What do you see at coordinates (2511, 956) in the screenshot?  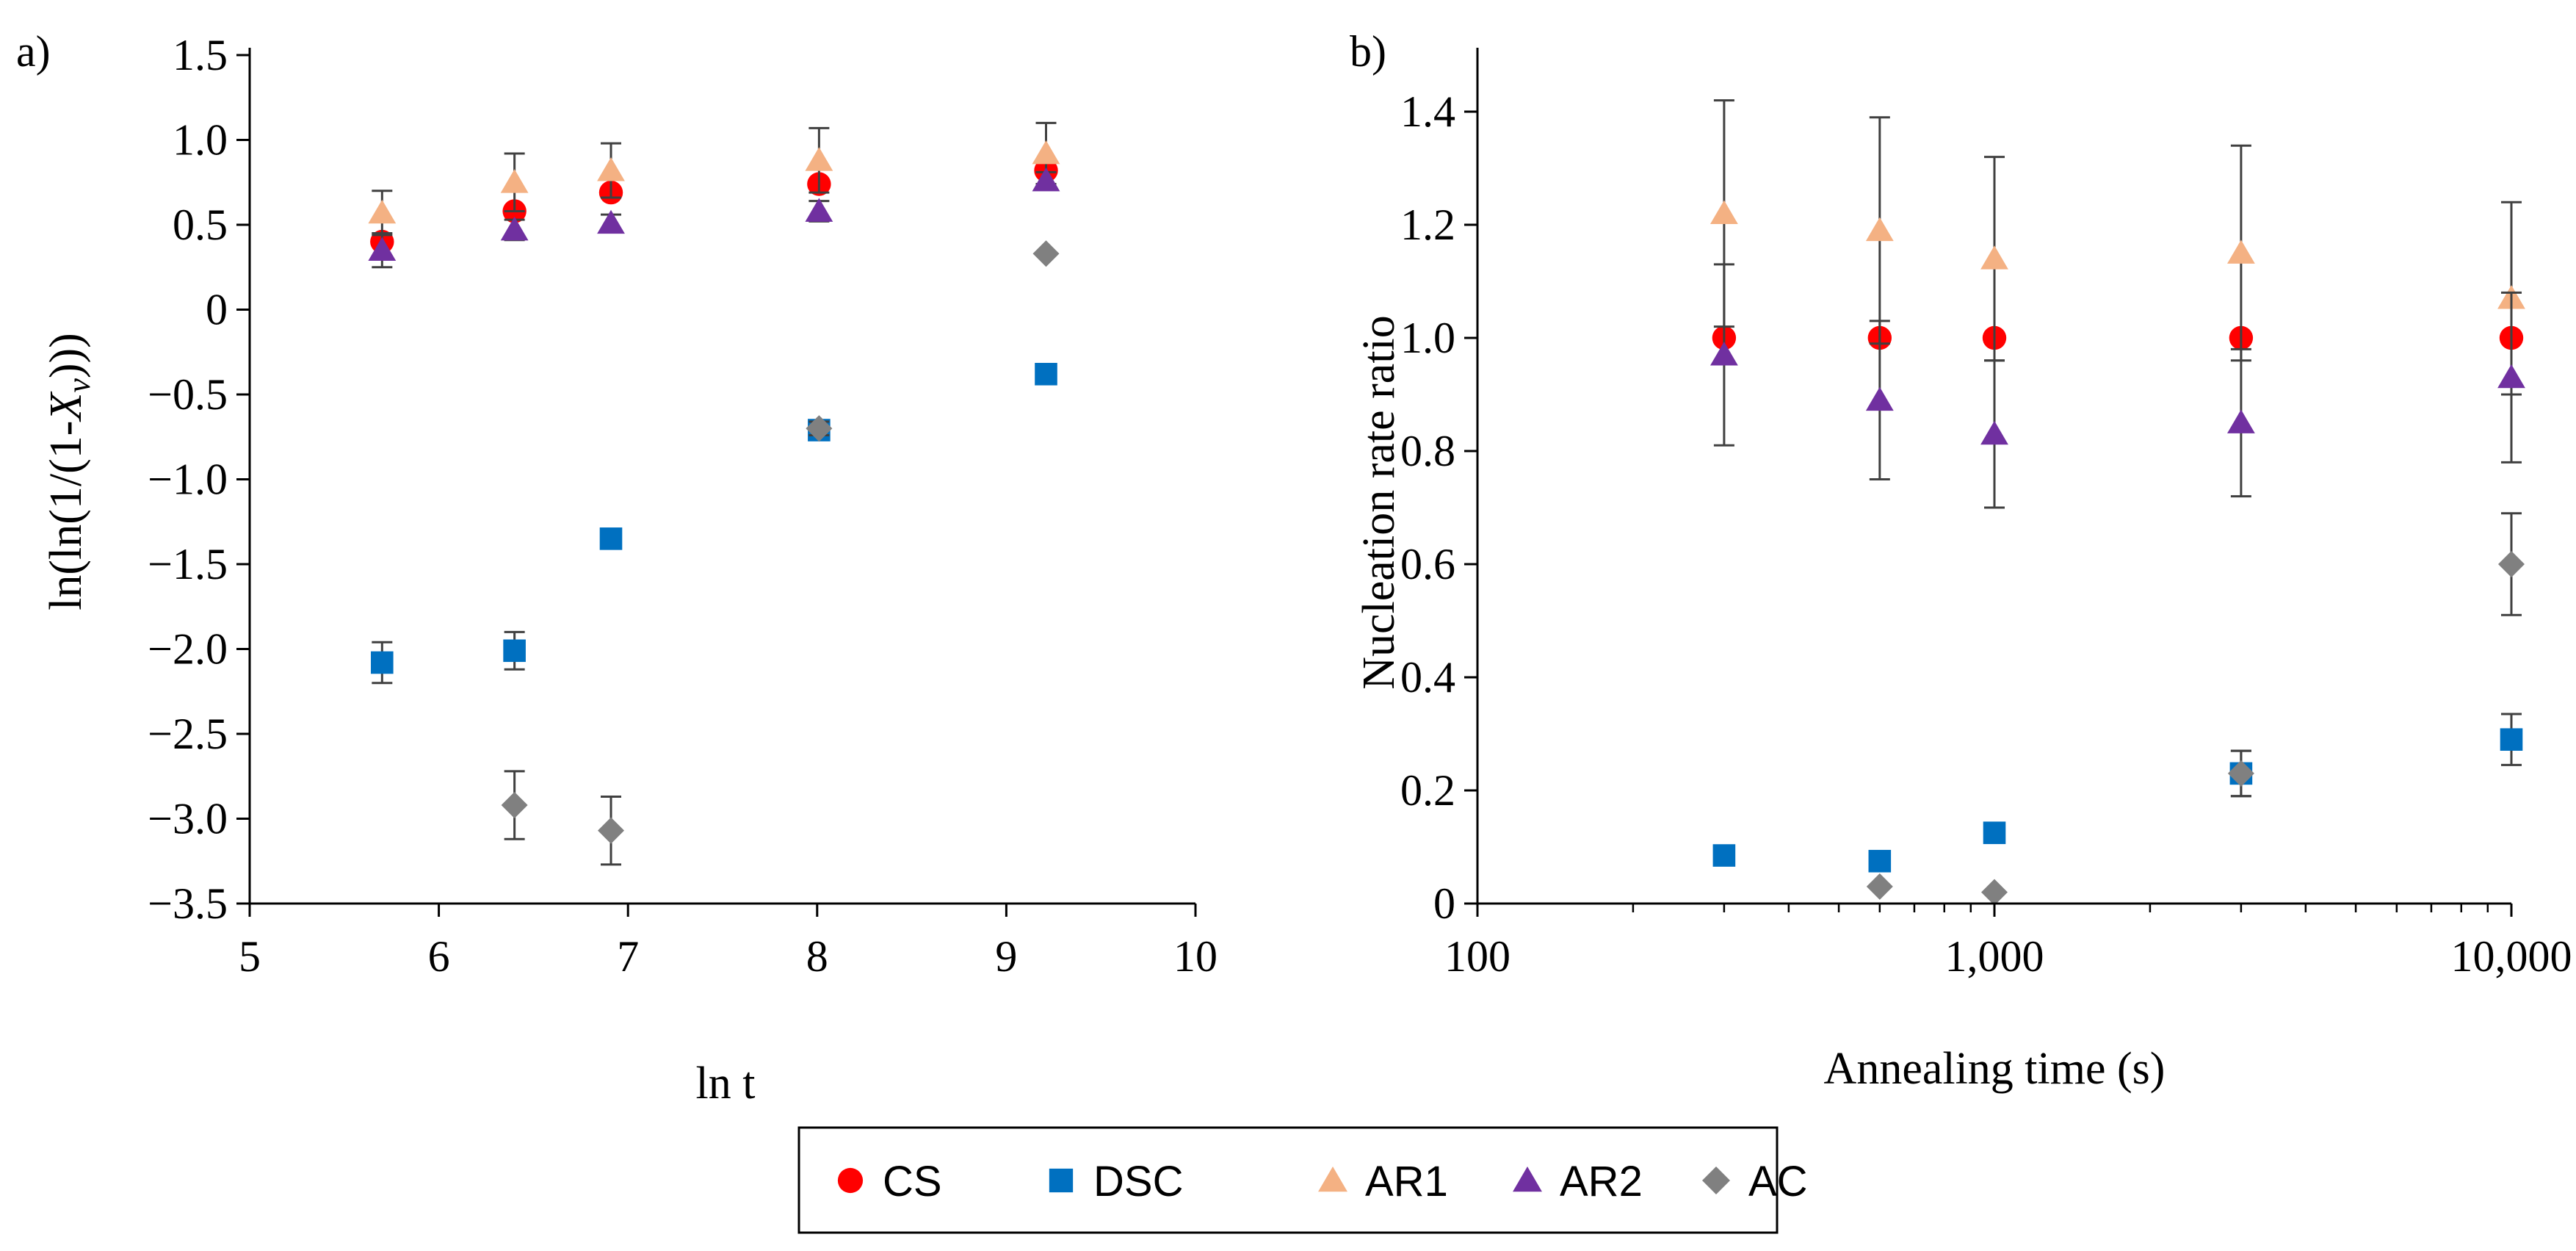 I see `panel-b-x-tick-label: 10,000` at bounding box center [2511, 956].